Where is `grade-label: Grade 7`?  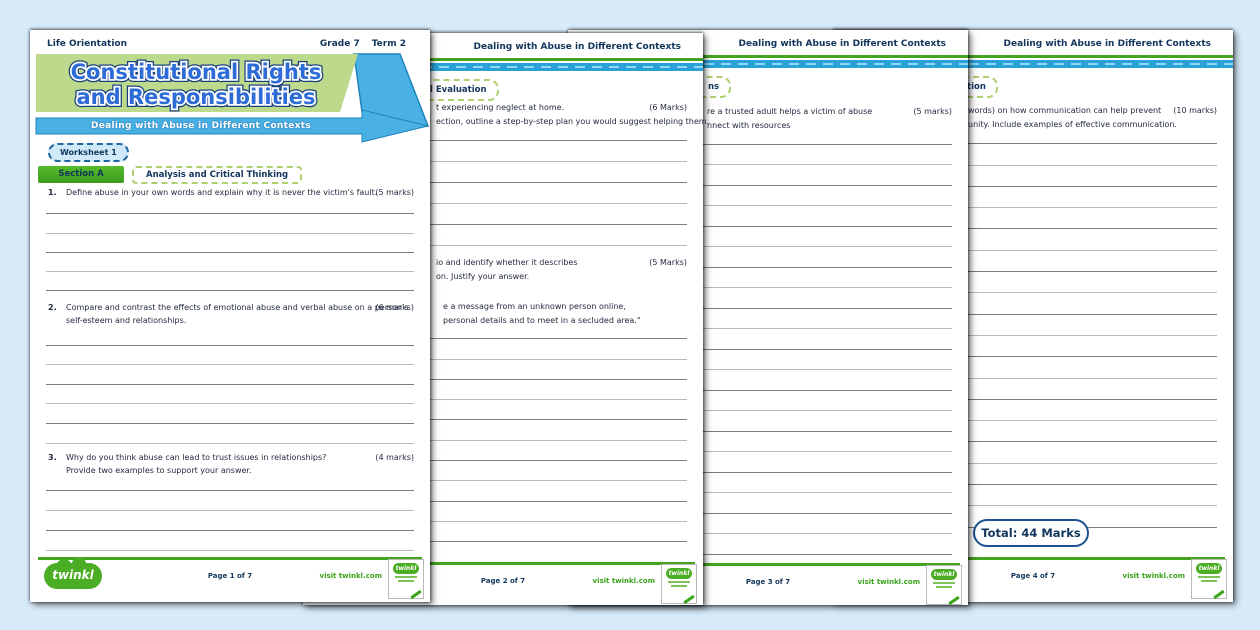
grade-label: Grade 7 is located at coordinates (339, 44).